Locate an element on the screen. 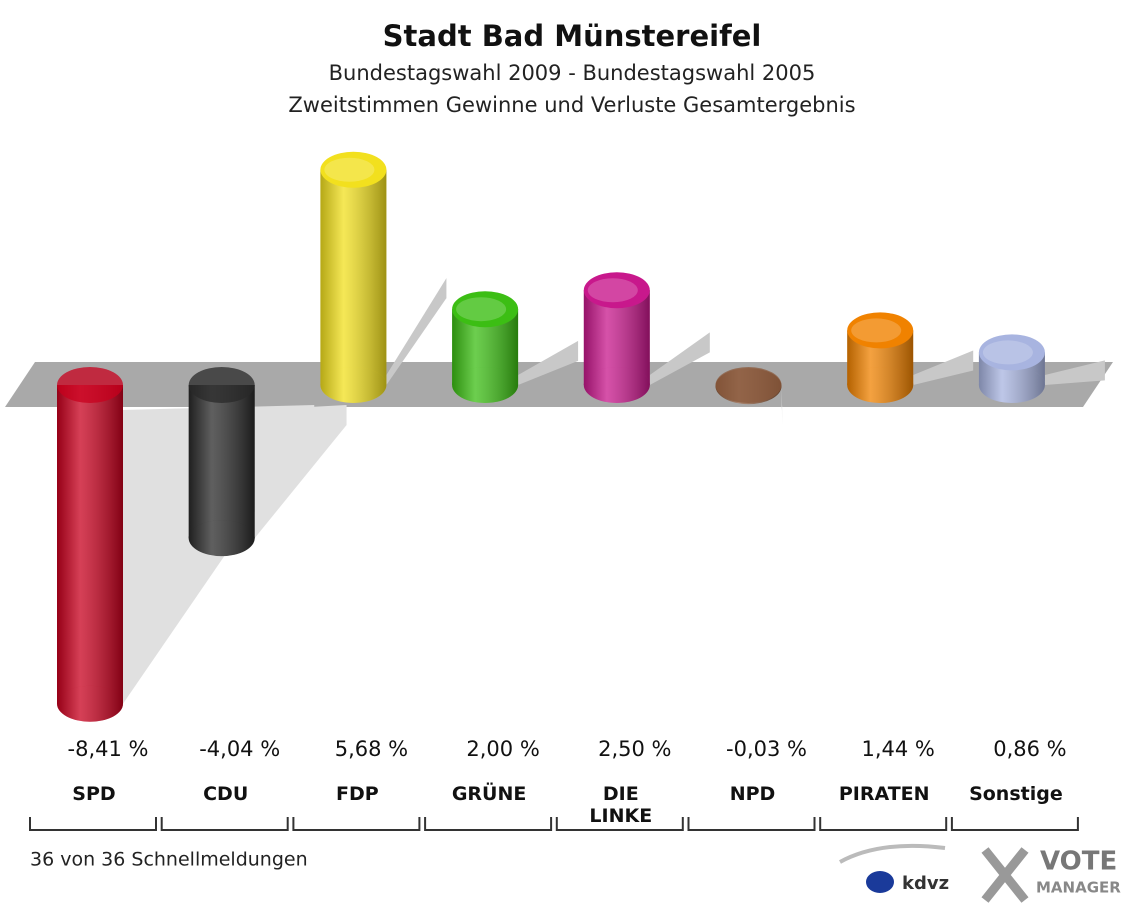  x-tick-label: DIE LINKE is located at coordinates (621, 805).